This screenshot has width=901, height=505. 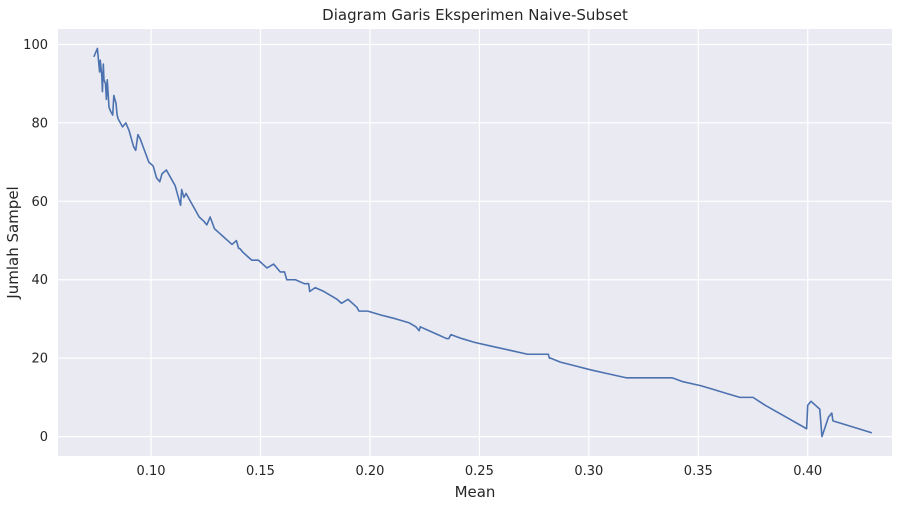 What do you see at coordinates (39, 202) in the screenshot?
I see `y-tick-label: 60` at bounding box center [39, 202].